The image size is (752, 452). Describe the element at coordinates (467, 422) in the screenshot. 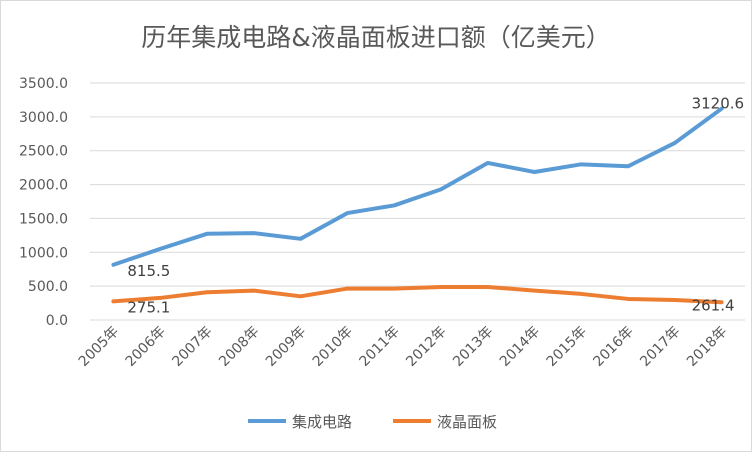

I see `legend-label: 液晶面板` at that location.